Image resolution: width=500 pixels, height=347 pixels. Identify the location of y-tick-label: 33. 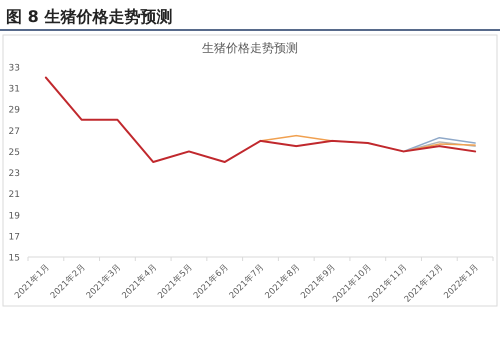
(14, 69).